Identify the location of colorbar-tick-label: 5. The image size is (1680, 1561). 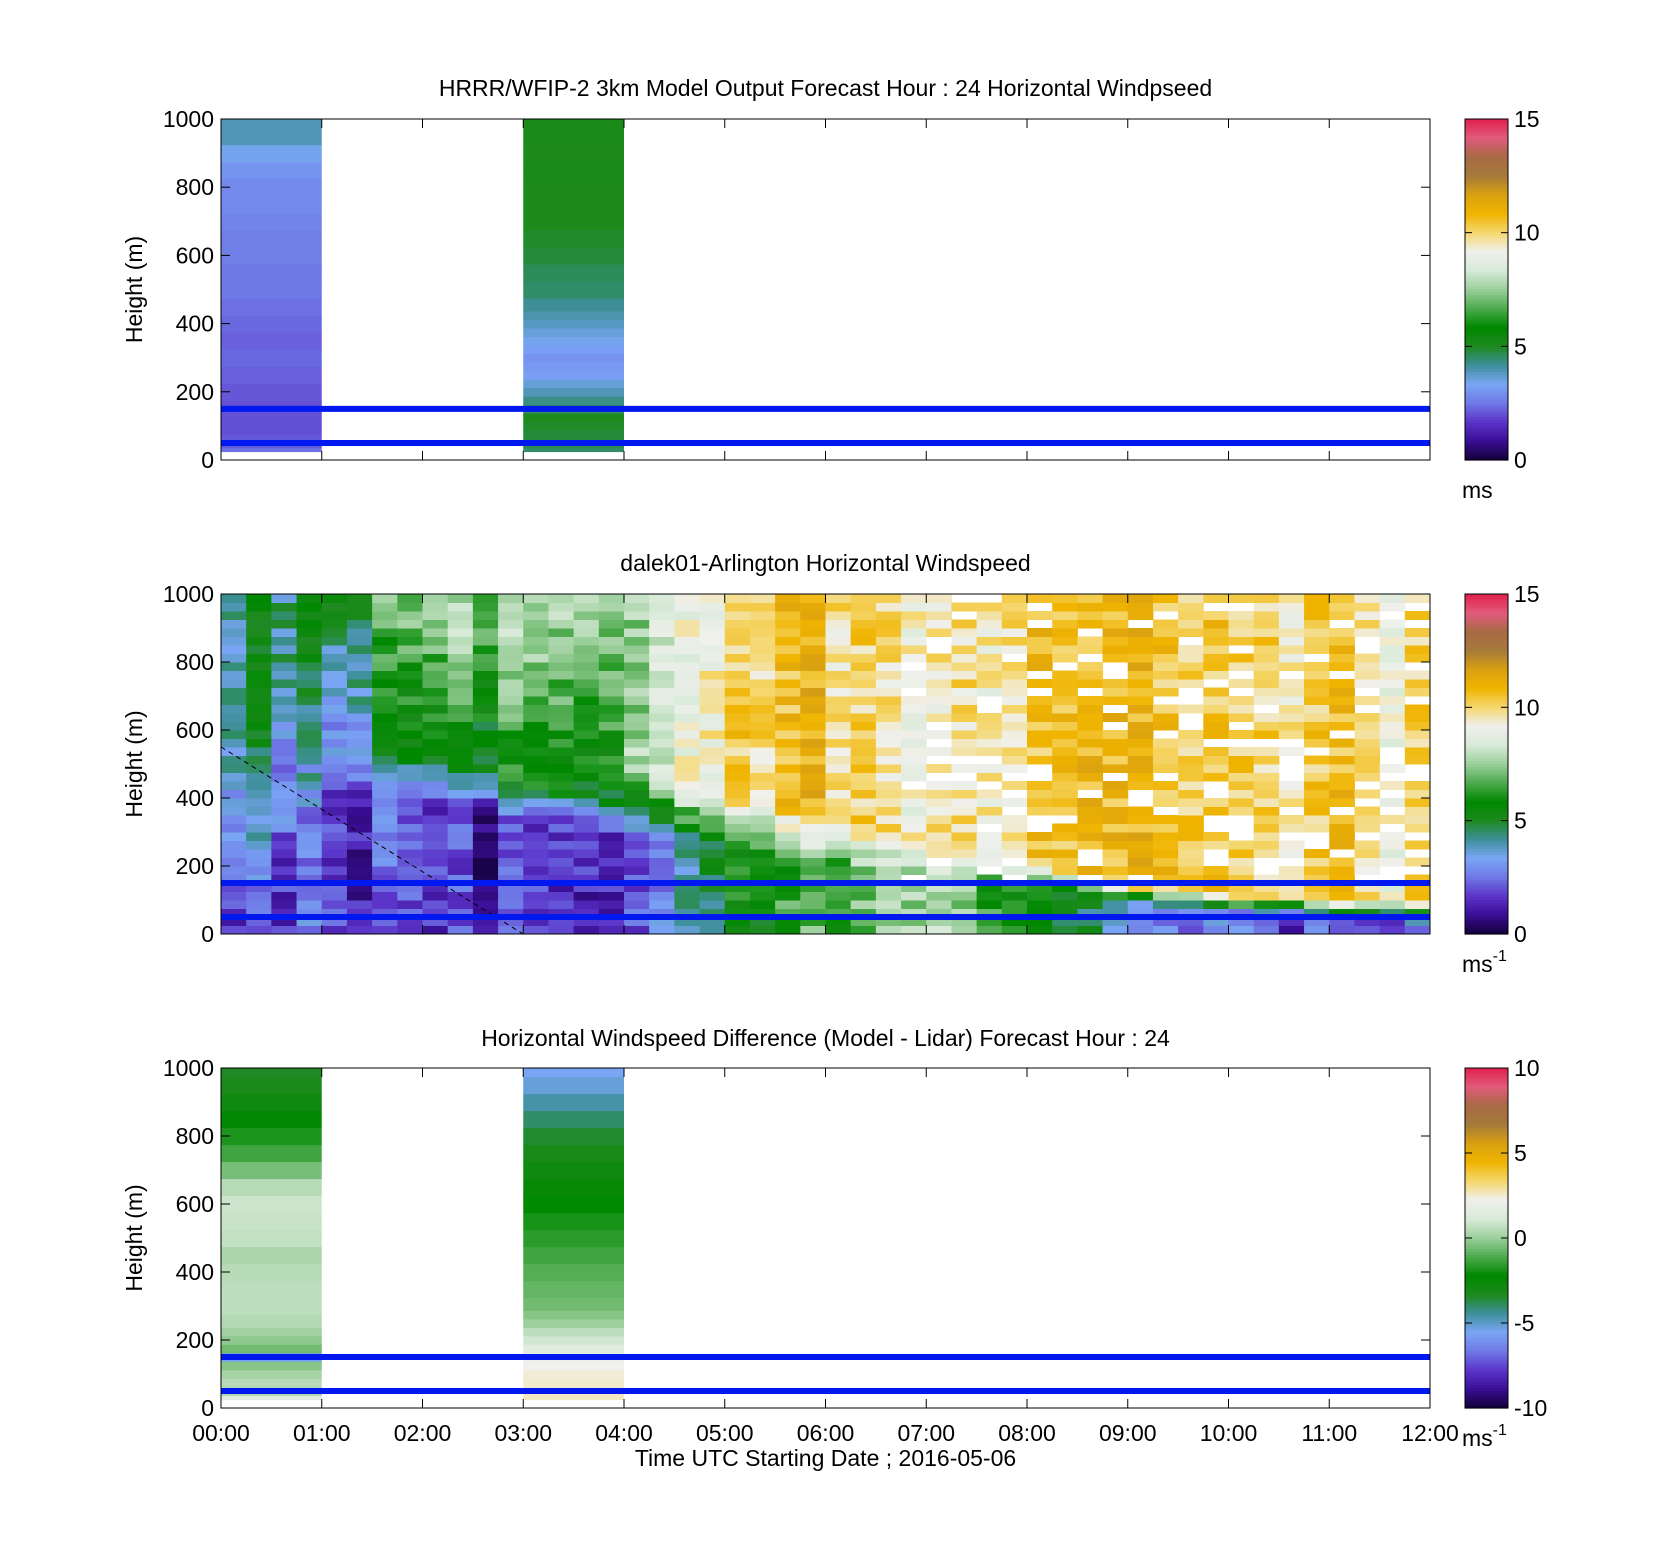
(1520, 346).